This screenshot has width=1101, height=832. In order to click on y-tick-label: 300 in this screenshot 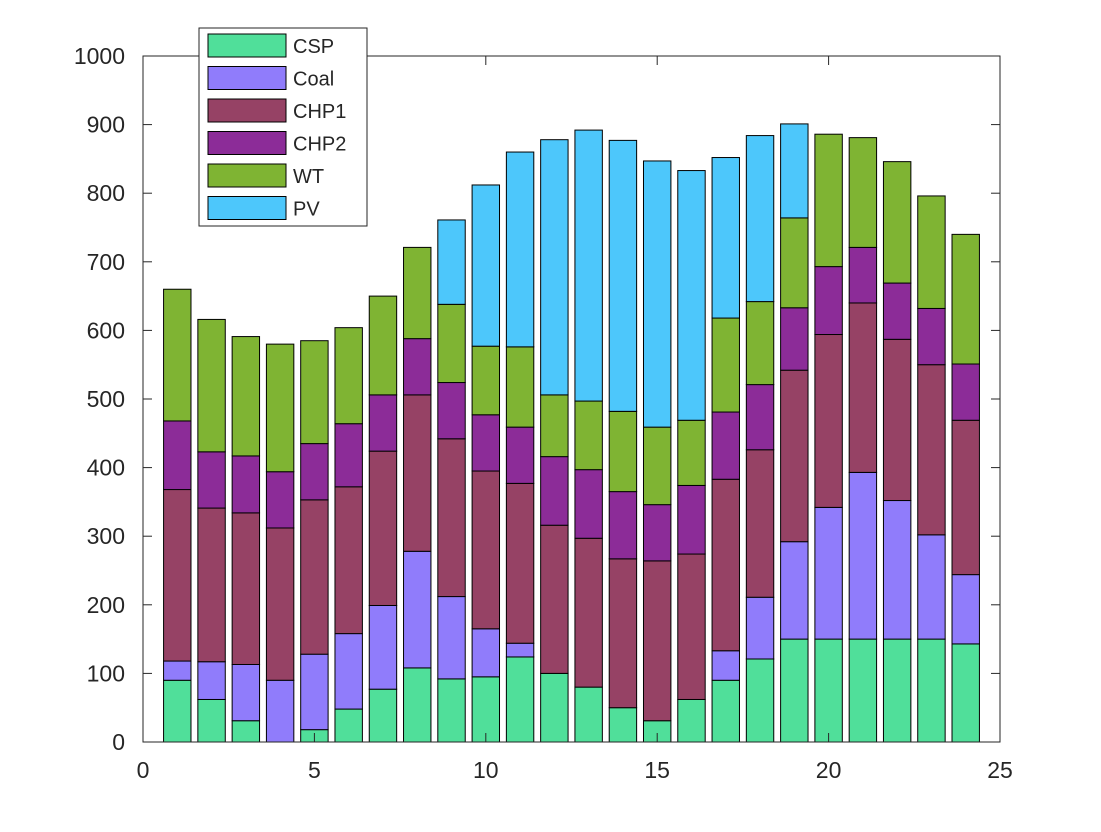, I will do `click(106, 536)`.